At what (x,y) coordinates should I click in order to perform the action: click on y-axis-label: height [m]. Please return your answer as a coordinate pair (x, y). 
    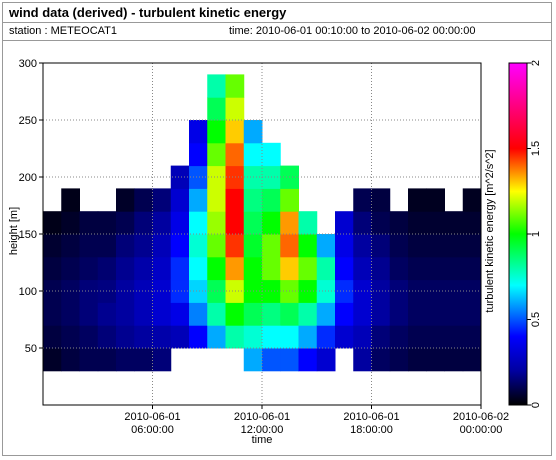
    Looking at the image, I should click on (14, 231).